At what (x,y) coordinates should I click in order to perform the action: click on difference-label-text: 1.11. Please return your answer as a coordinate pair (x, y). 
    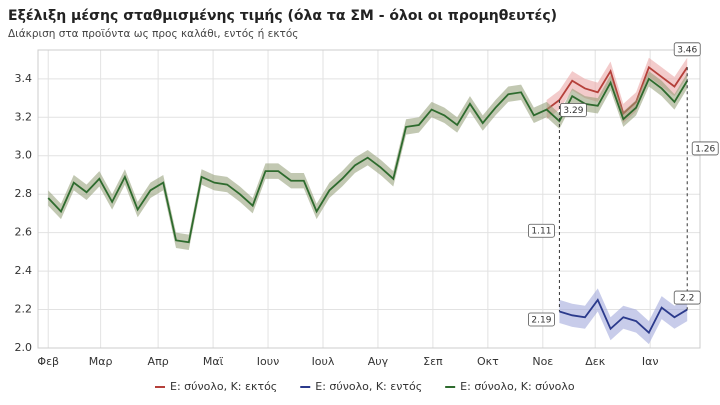
    Looking at the image, I should click on (541, 232).